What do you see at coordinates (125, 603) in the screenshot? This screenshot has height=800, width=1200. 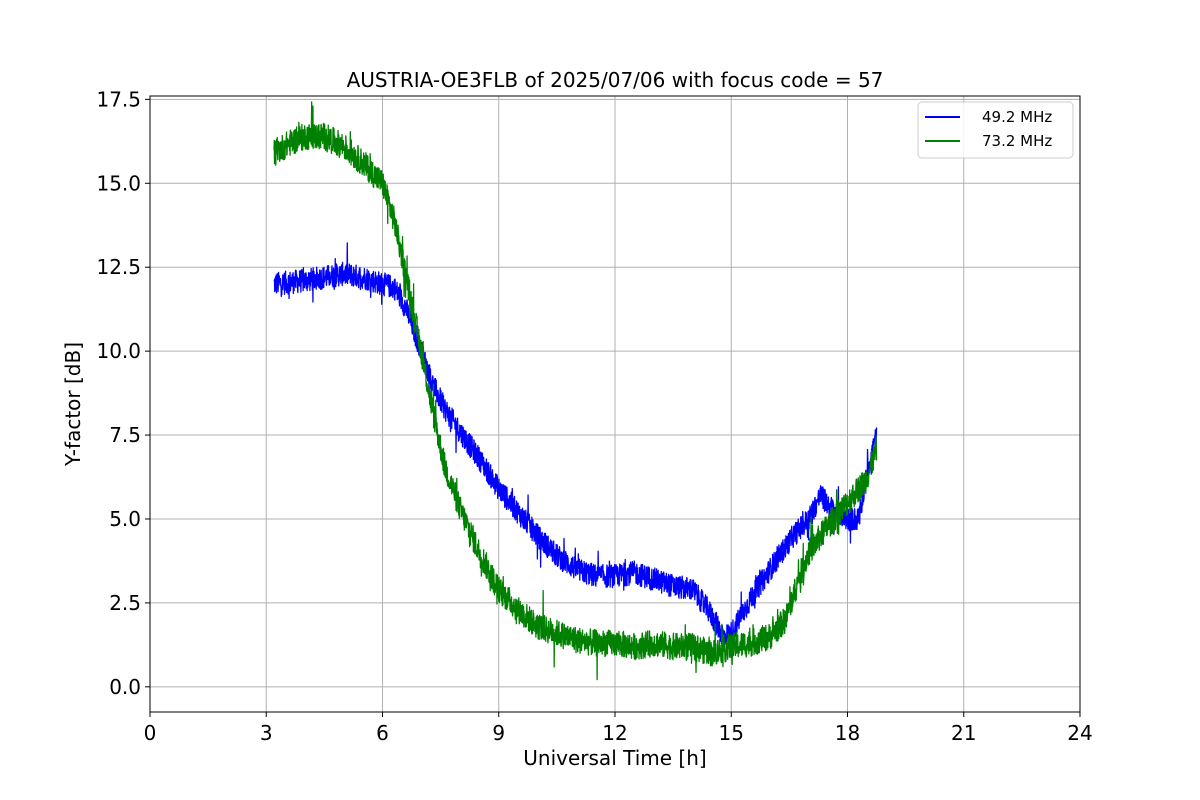 I see `y-tick-label: 2.5` at bounding box center [125, 603].